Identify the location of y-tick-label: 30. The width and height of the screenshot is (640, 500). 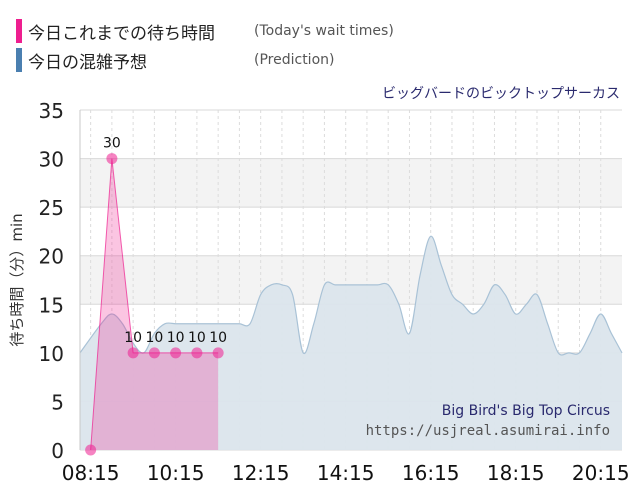
(51, 160).